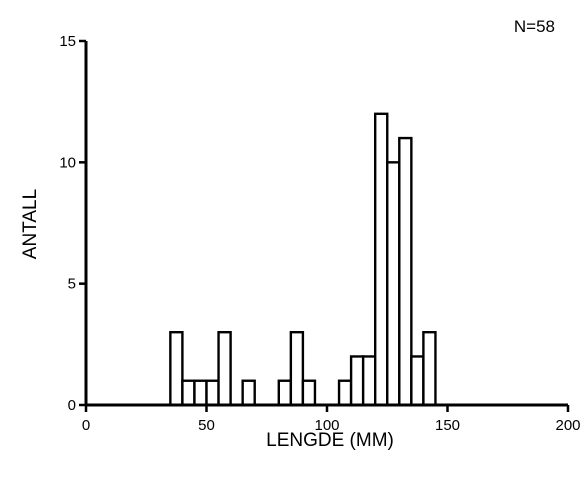 Image resolution: width=584 pixels, height=477 pixels. Describe the element at coordinates (206, 425) in the screenshot. I see `x-tick-label: 50` at that location.